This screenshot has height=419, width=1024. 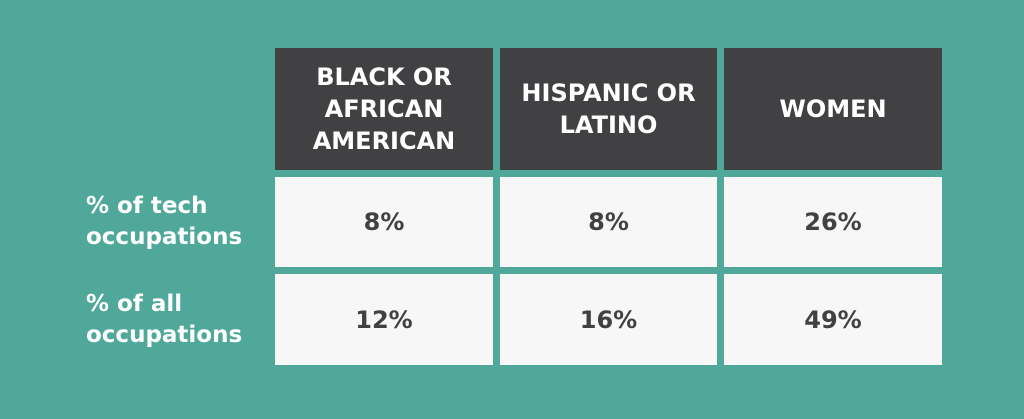 What do you see at coordinates (164, 319) in the screenshot?
I see `row-label-all-occupations: % of all occupations` at bounding box center [164, 319].